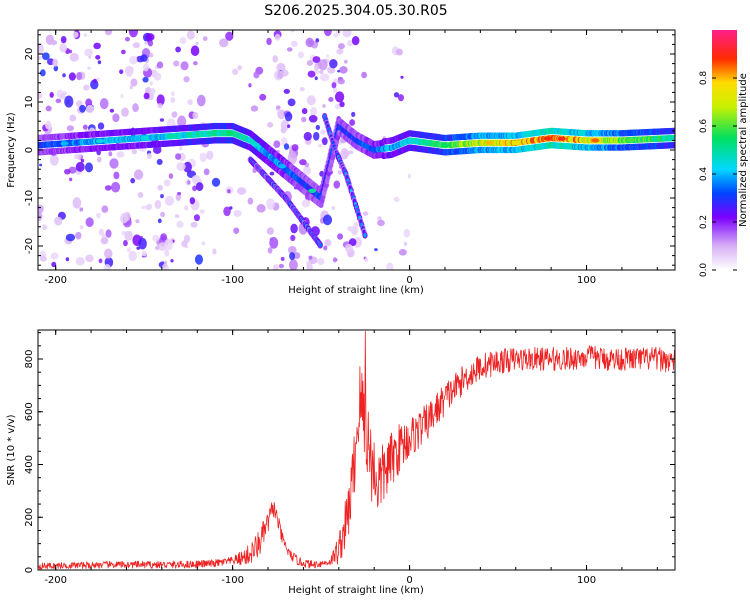 Image resolution: width=750 pixels, height=600 pixels. Describe the element at coordinates (29, 358) in the screenshot. I see `snr-y-tick-label-800: 800` at that location.